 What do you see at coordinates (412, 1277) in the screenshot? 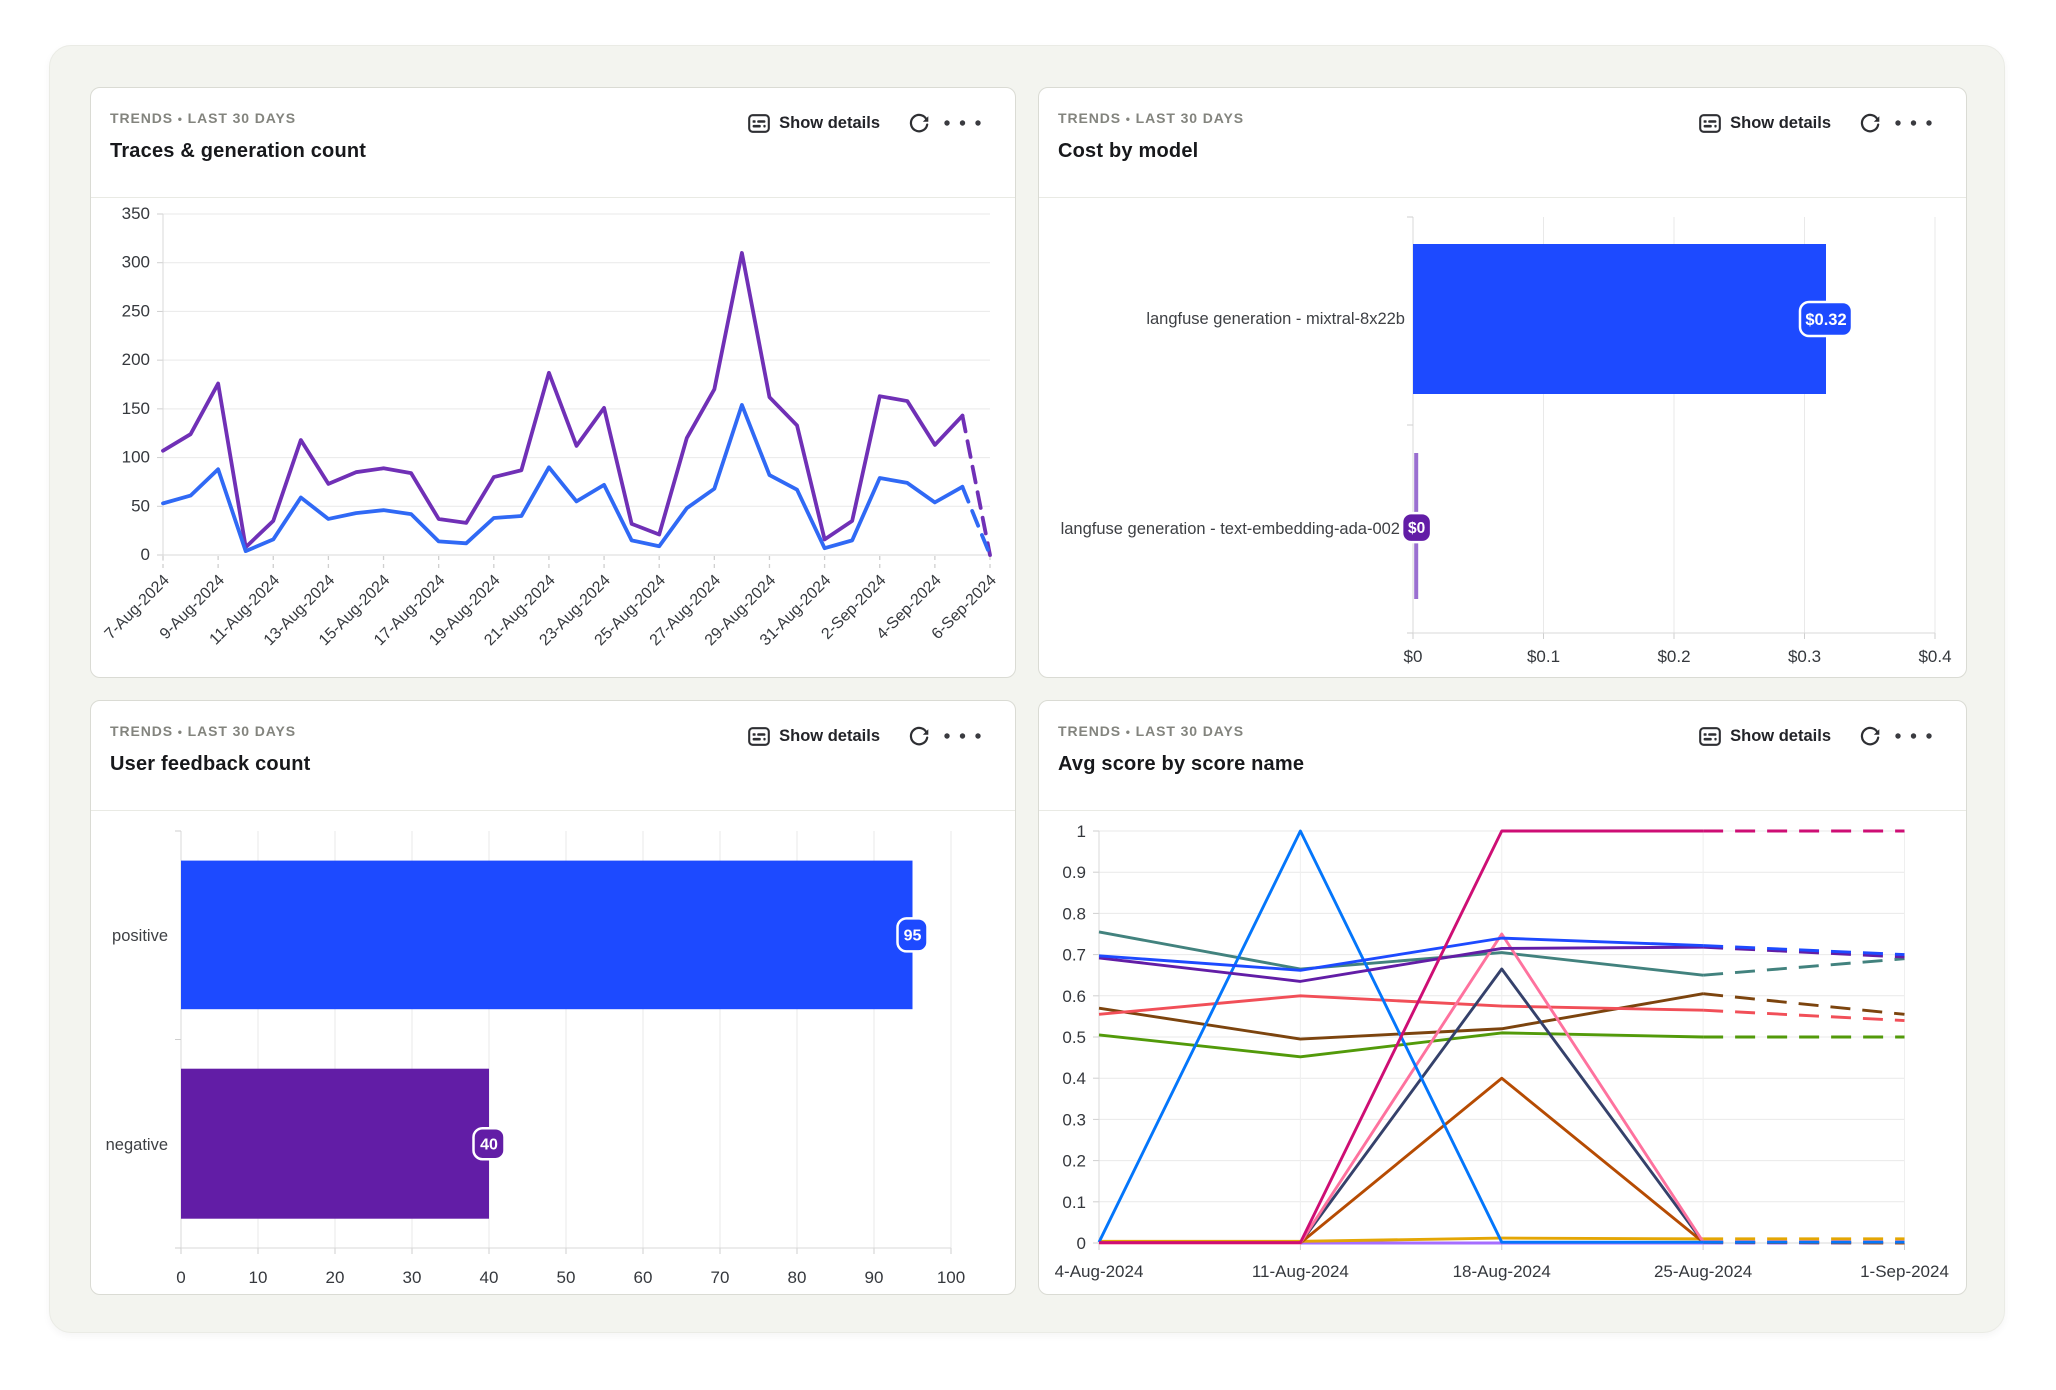
I see `svg-text: 30` at bounding box center [412, 1277].